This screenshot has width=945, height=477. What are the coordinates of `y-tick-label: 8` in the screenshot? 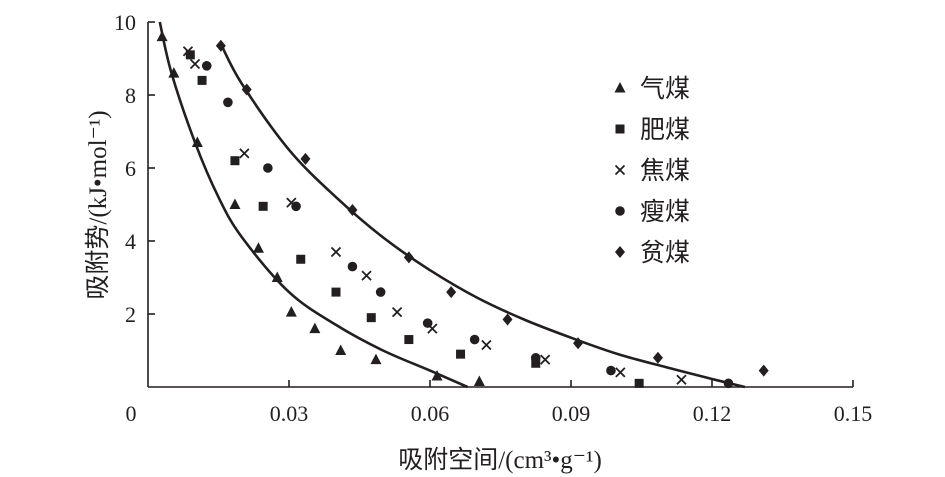 It's located at (130, 95).